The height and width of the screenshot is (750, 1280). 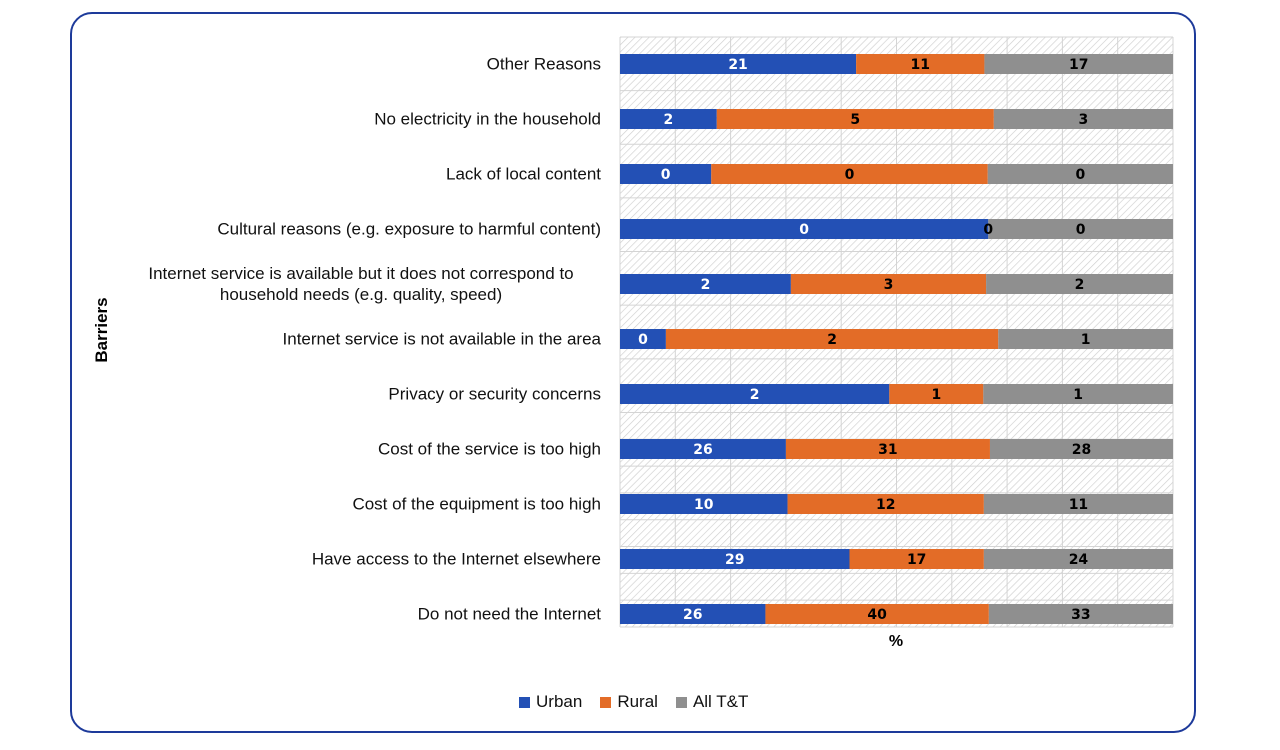 I want to click on data-label-all-t-t: 28, so click(x=1081, y=450).